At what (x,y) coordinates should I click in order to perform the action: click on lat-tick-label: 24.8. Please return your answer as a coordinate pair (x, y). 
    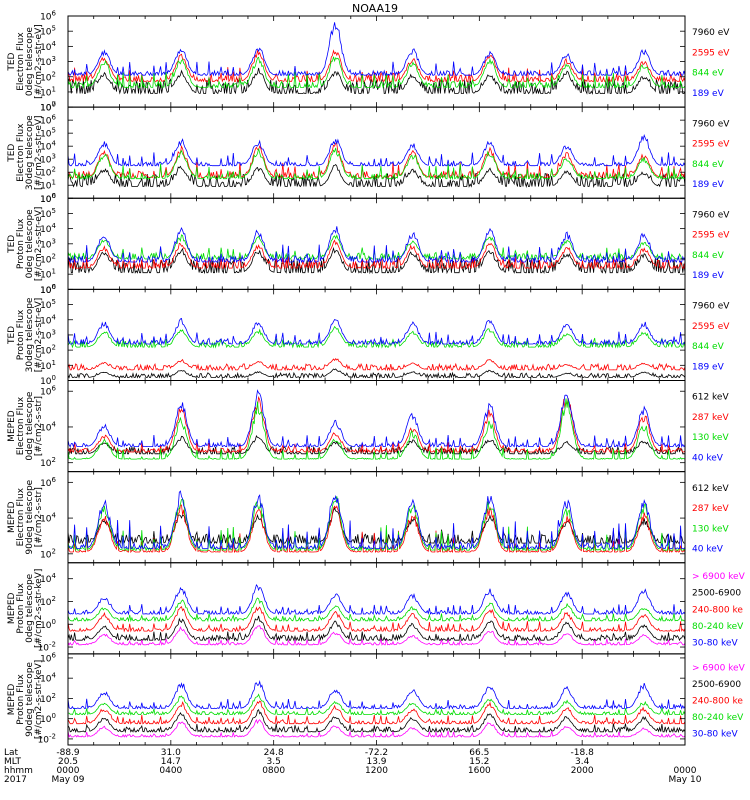
    Looking at the image, I should click on (274, 753).